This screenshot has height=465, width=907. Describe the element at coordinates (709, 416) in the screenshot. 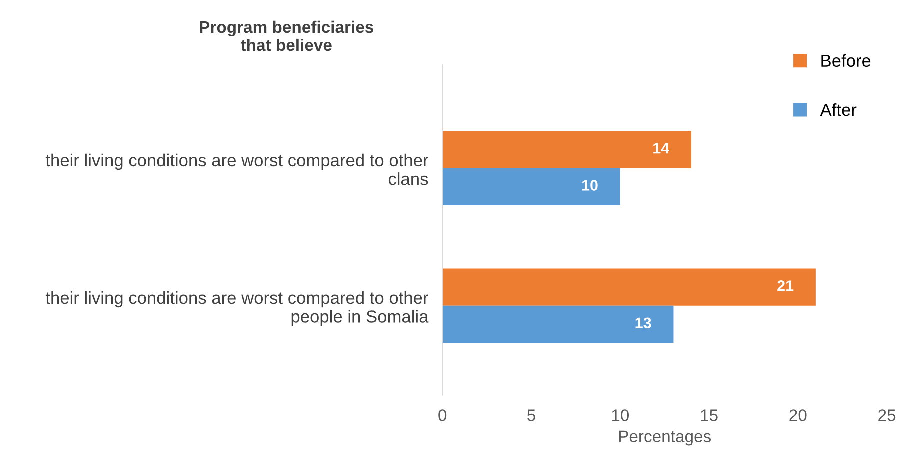

I see `x-tick-label: 15` at that location.